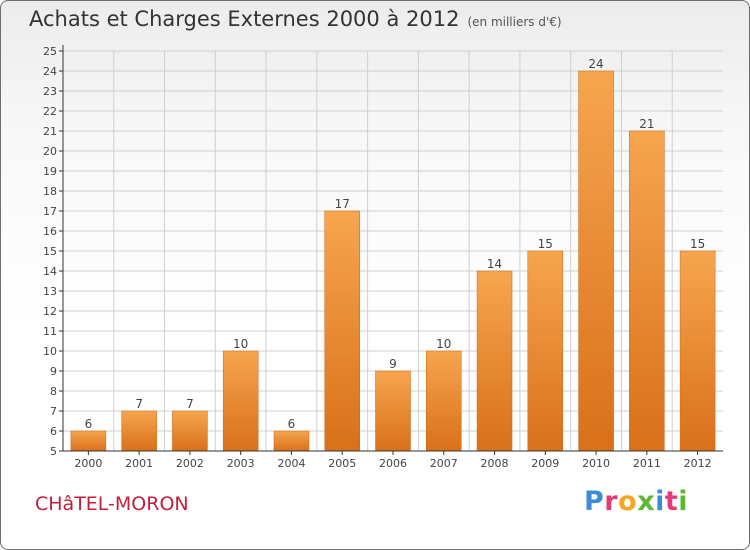 This screenshot has height=550, width=750. I want to click on y-tick-label: 18, so click(50, 191).